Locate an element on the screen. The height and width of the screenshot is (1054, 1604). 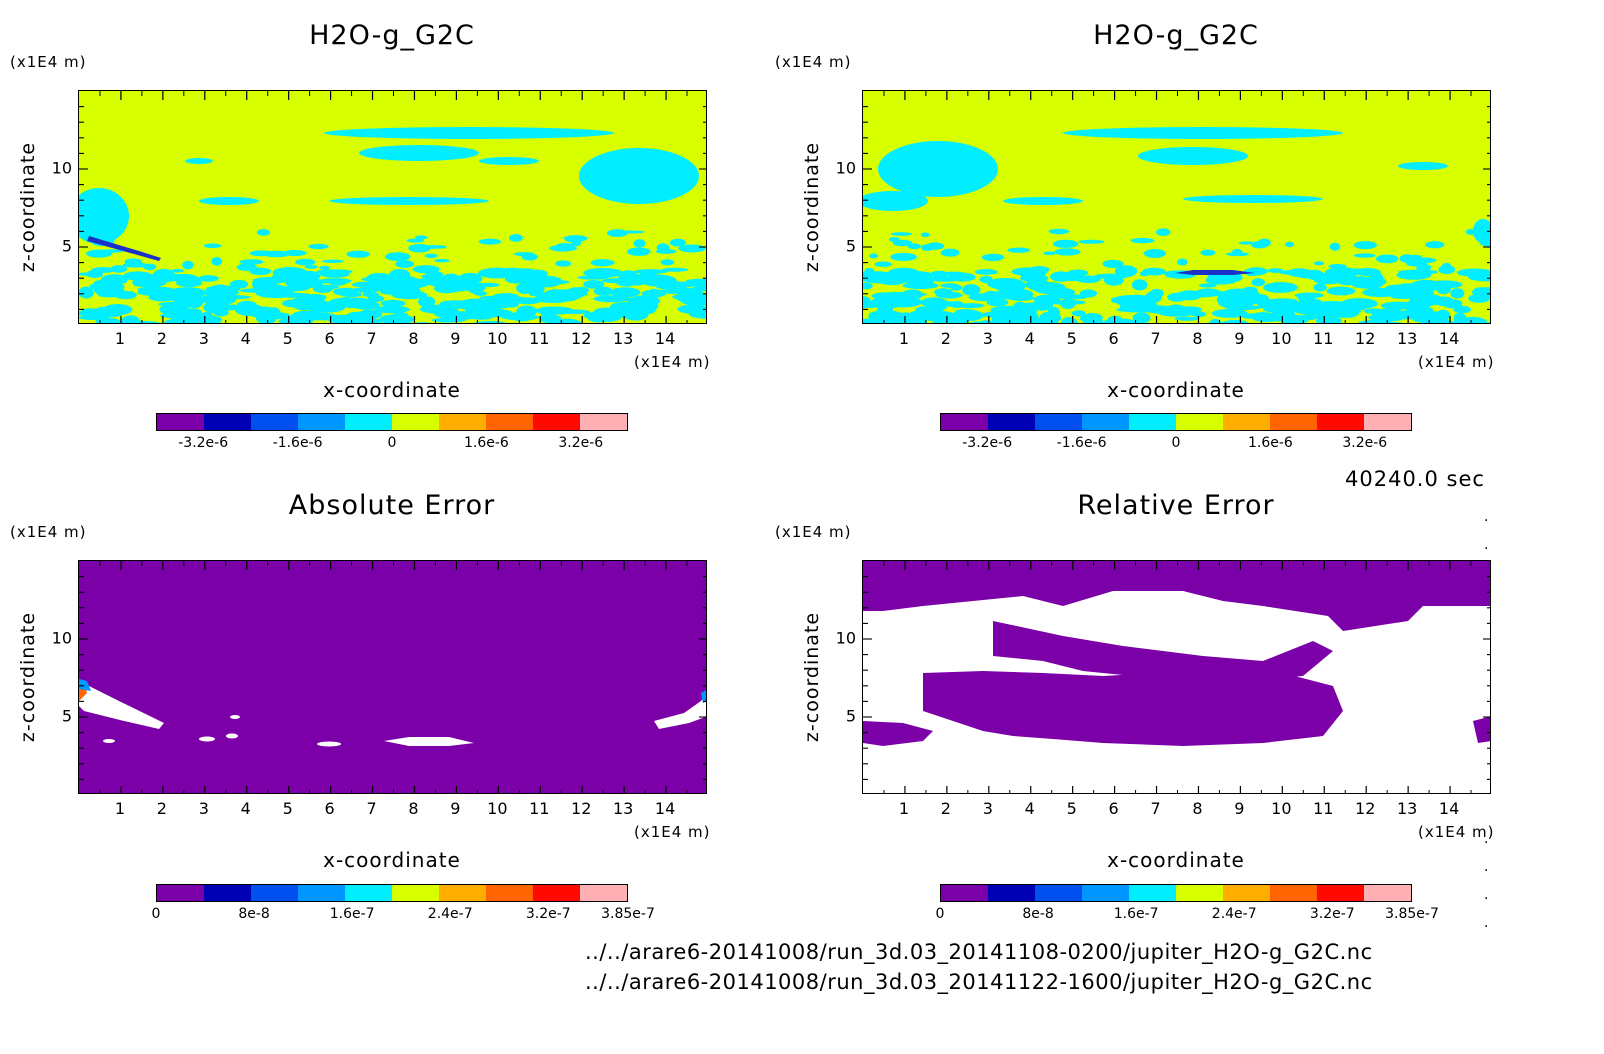
y-tick-label: 5 is located at coordinates (66, 246).